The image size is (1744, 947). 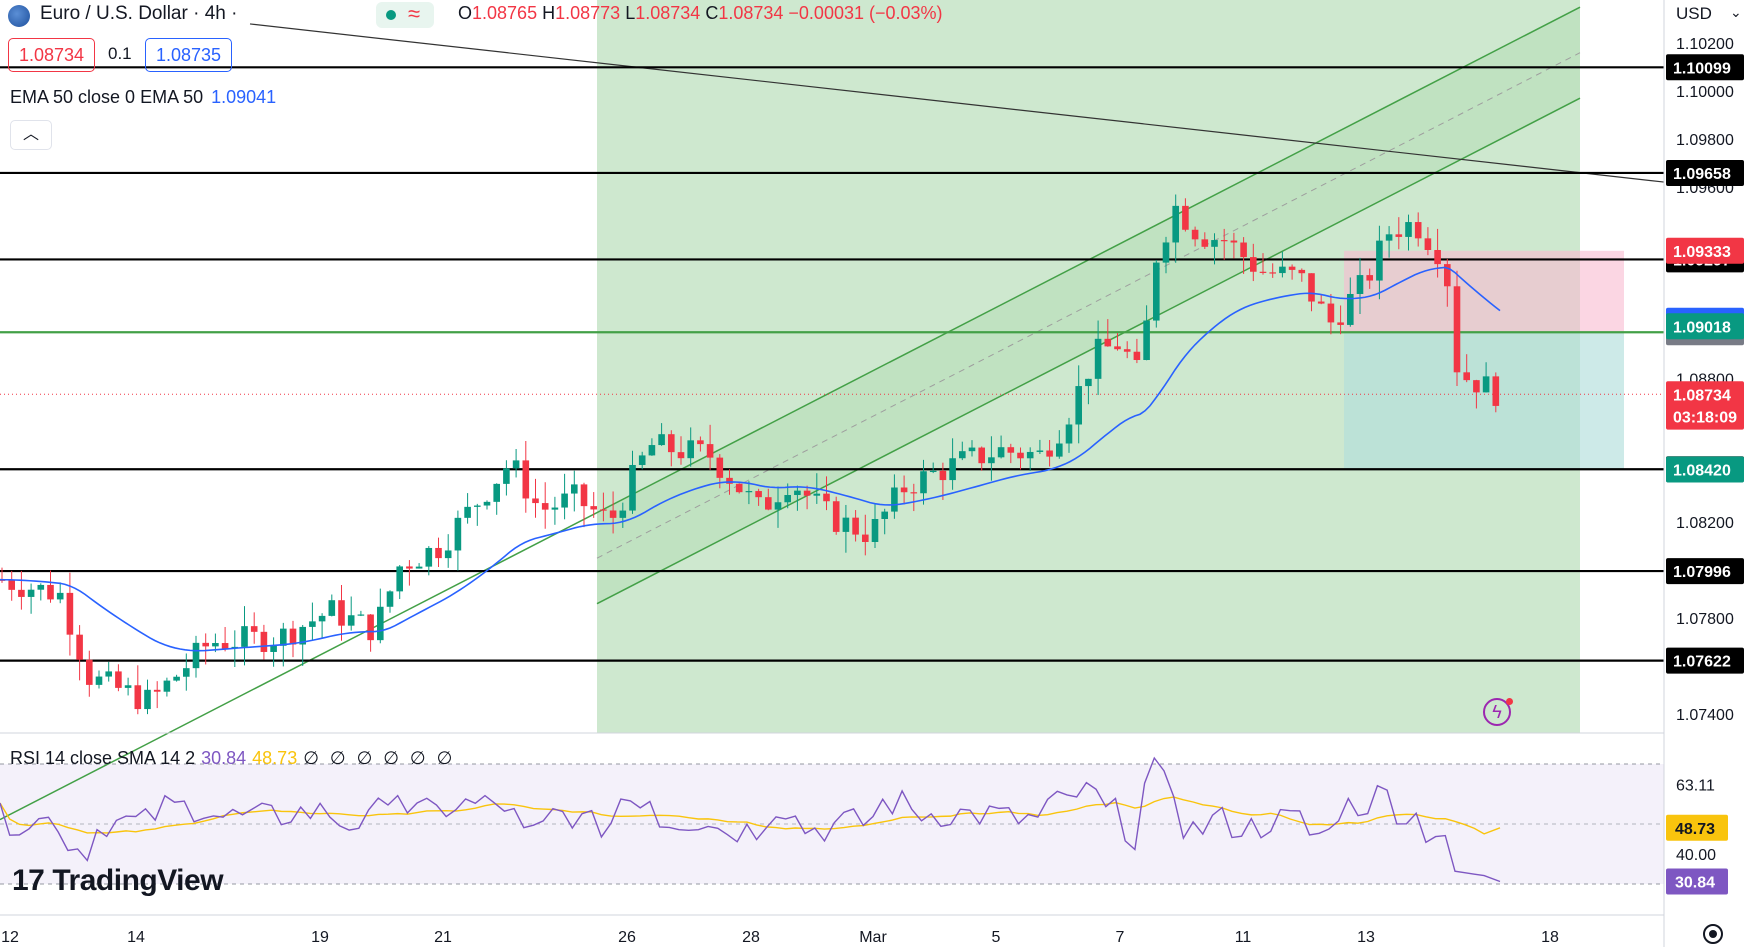 What do you see at coordinates (405, 14) in the screenshot?
I see `market-status-badge: ≈` at bounding box center [405, 14].